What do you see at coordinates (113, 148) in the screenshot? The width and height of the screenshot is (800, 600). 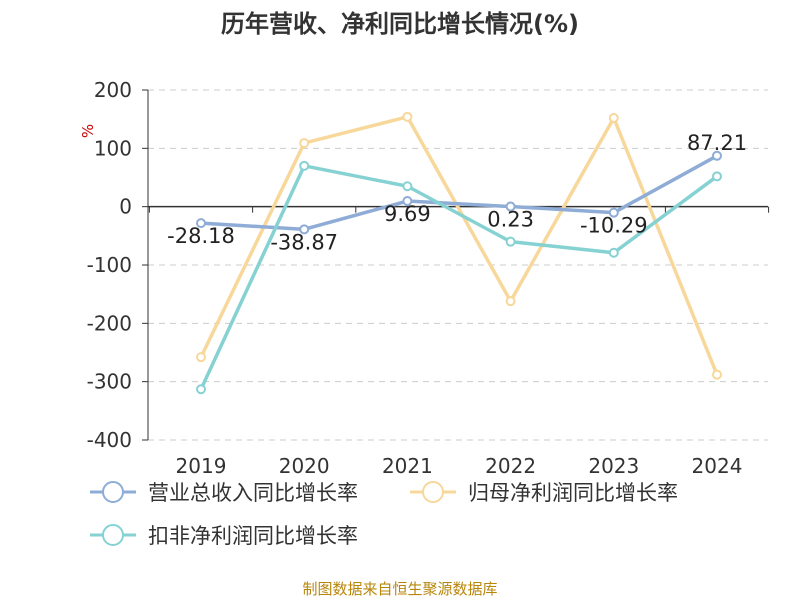 I see `y-tick-label: 100` at bounding box center [113, 148].